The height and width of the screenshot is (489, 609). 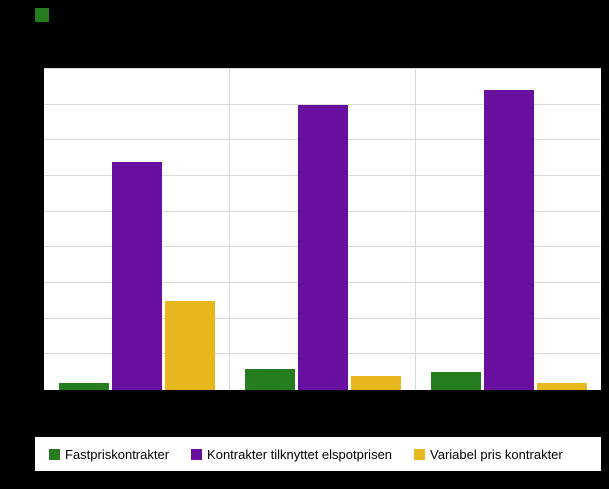 I want to click on legend-label: Variabel pris kontrakter, so click(x=496, y=454).